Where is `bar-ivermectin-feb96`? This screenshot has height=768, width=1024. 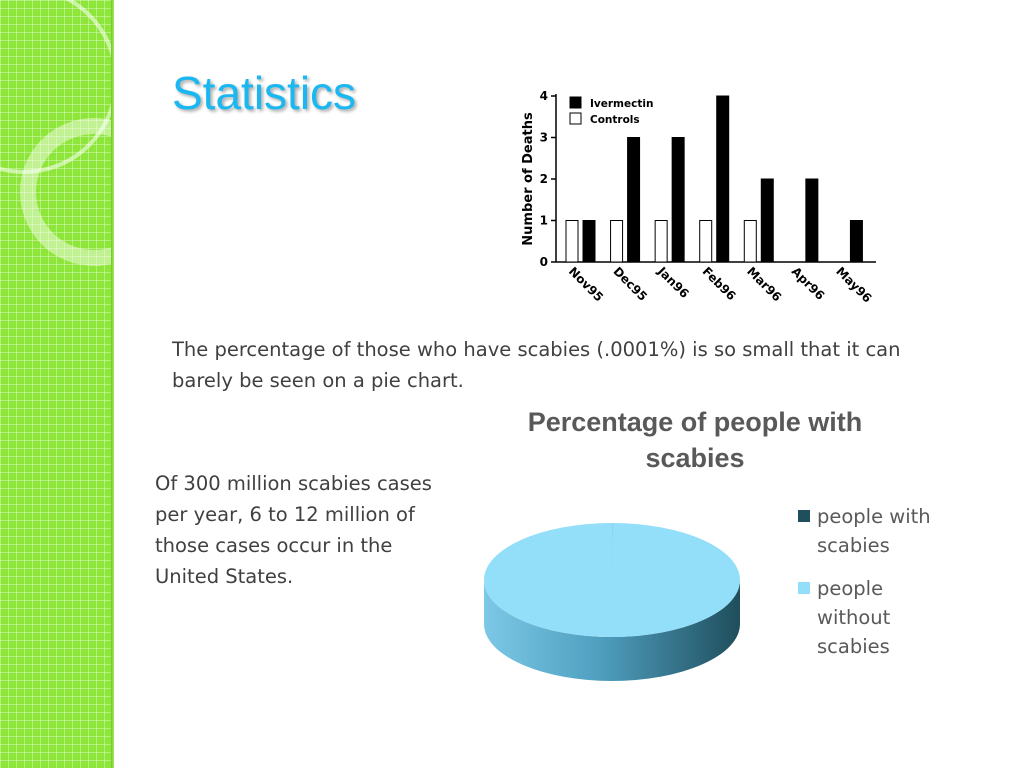 bar-ivermectin-feb96 is located at coordinates (723, 179).